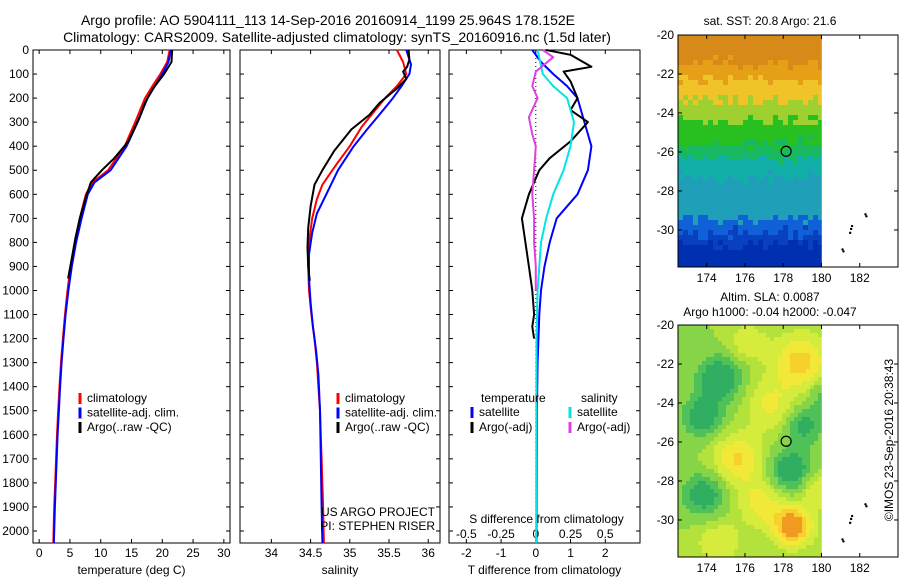  What do you see at coordinates (15, 290) in the screenshot?
I see `y-tick-label: 1000` at bounding box center [15, 290].